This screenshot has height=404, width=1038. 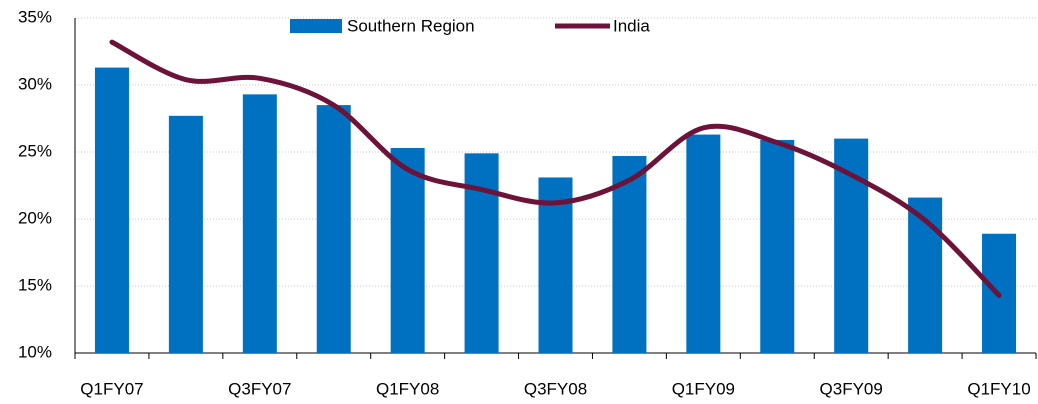 What do you see at coordinates (35, 351) in the screenshot?
I see `y-tick-label: 10%` at bounding box center [35, 351].